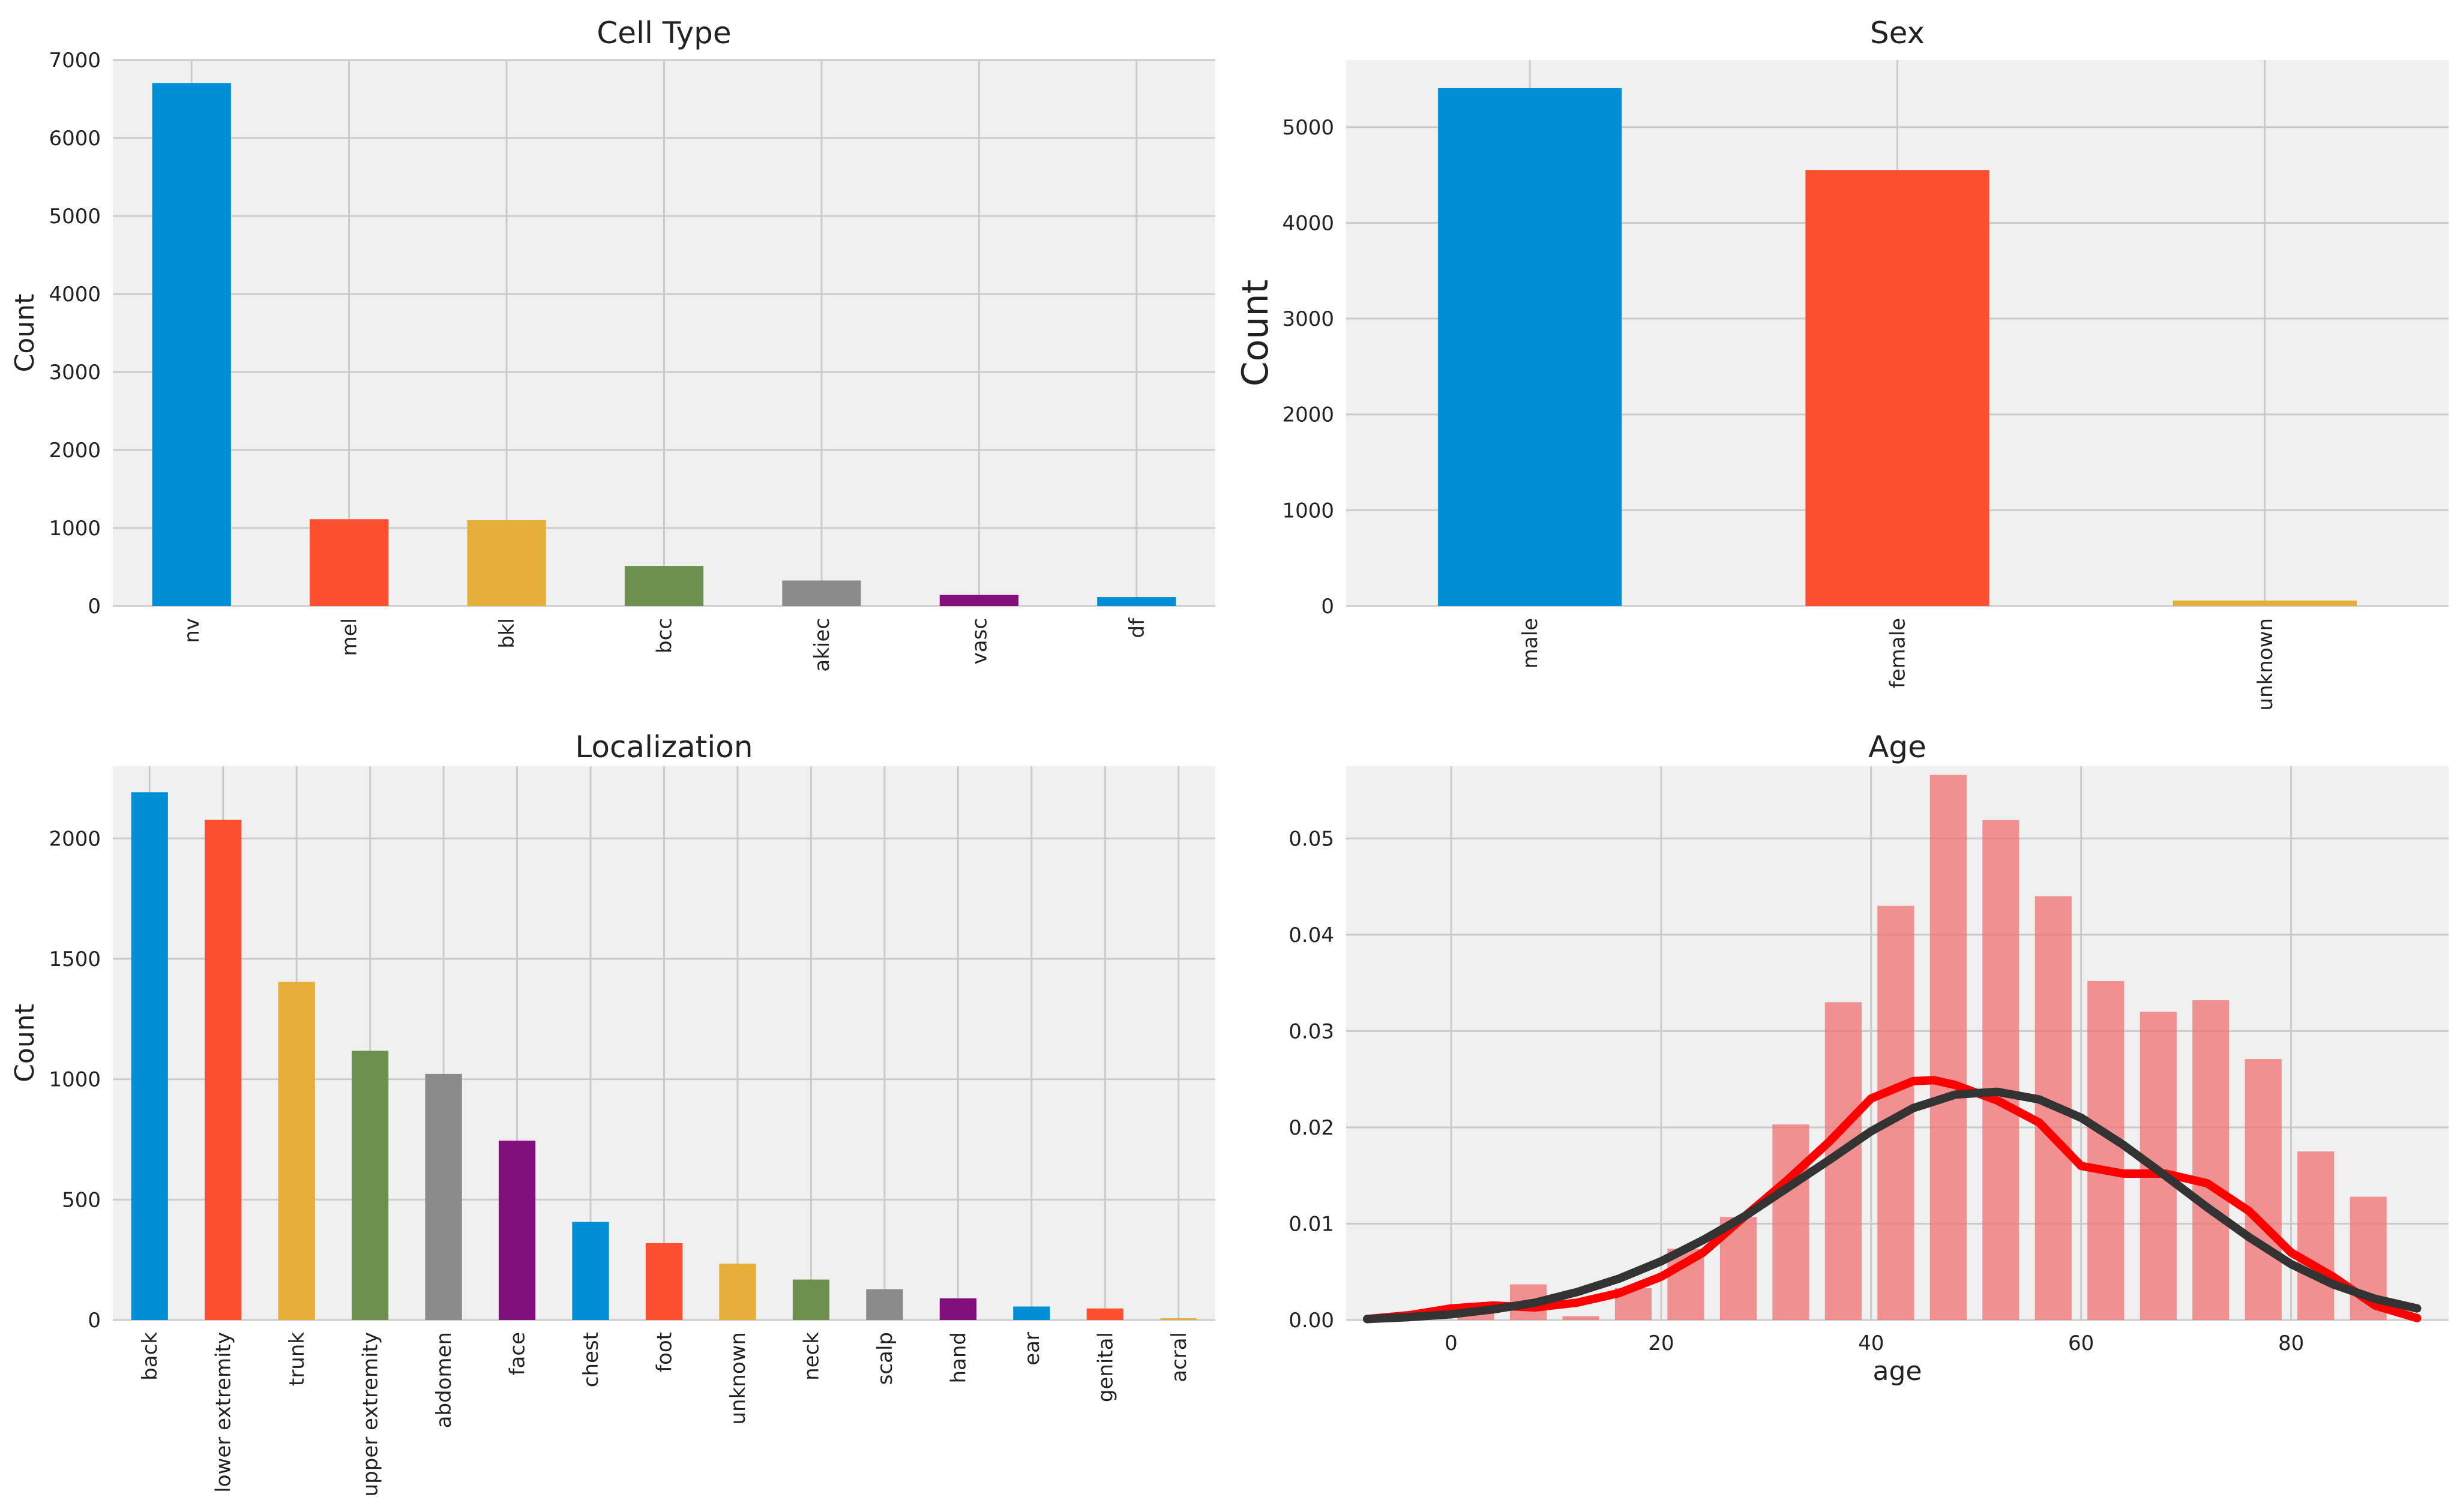 The image size is (2460, 1512). I want to click on bar-male, so click(1530, 348).